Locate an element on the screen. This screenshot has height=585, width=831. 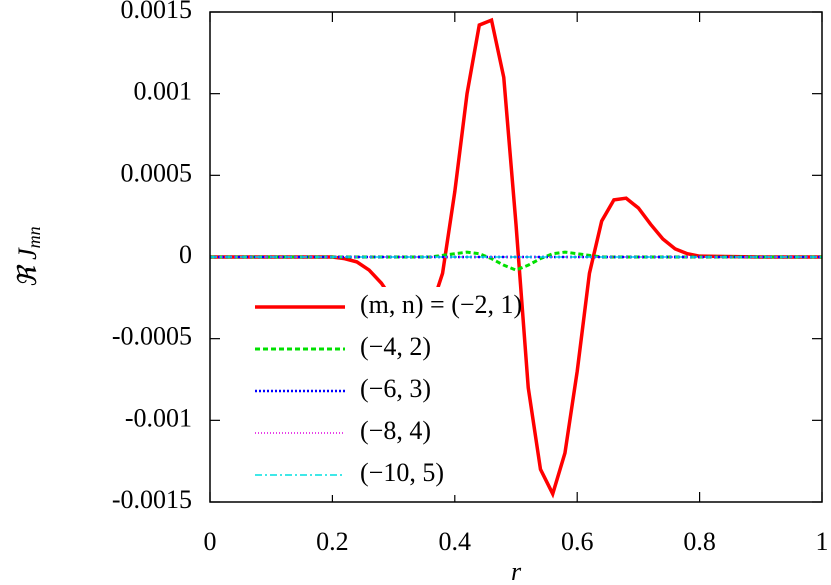
y-axis-label: ℜ Jmn is located at coordinates (28, 256).